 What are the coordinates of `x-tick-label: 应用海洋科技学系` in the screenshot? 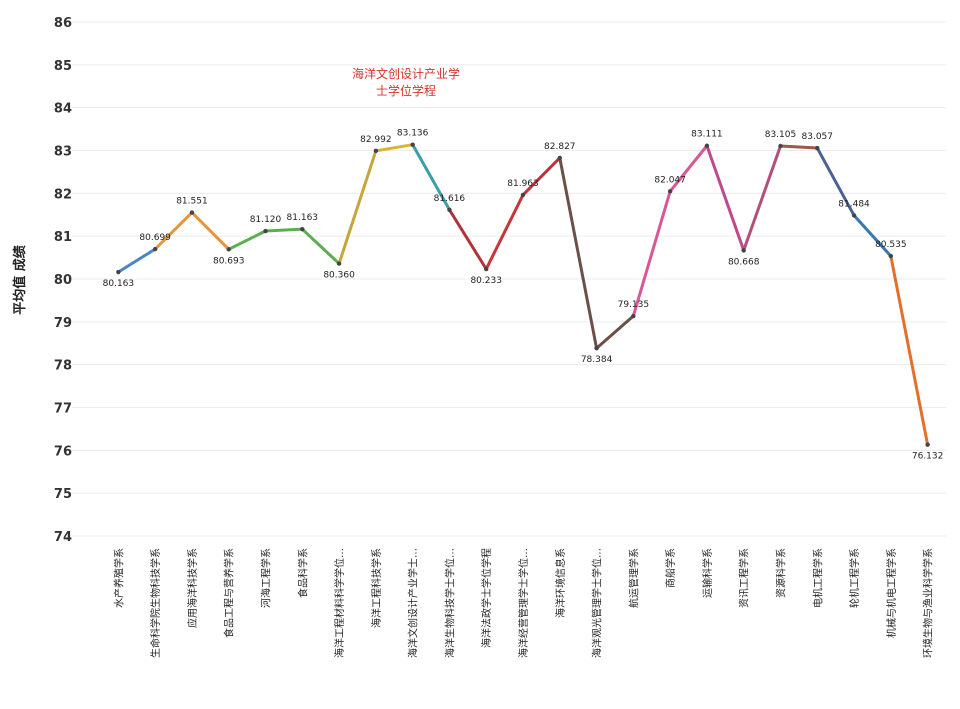 It's located at (192, 588).